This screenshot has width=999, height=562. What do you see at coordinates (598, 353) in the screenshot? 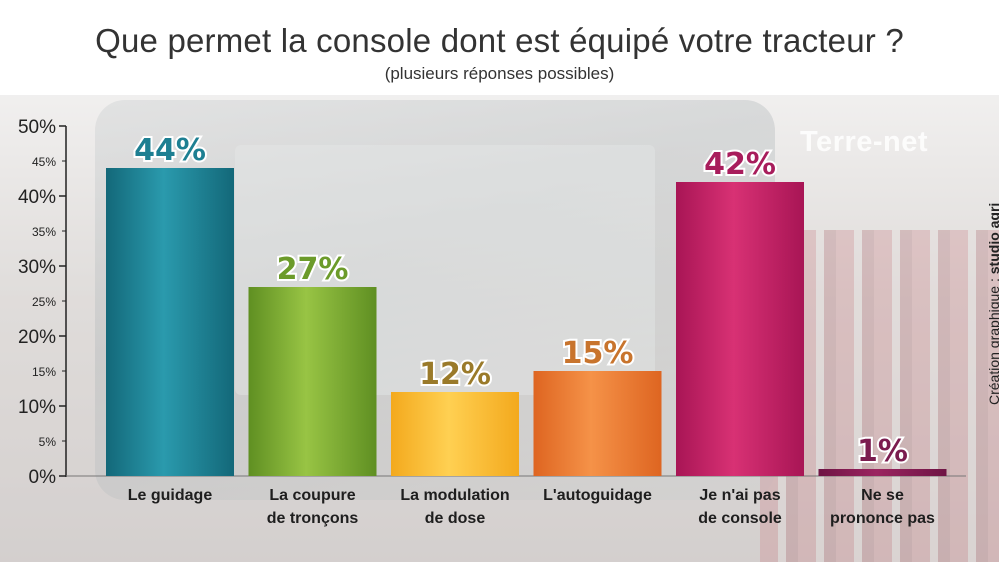
I see `bar-value-label: 15%` at bounding box center [598, 353].